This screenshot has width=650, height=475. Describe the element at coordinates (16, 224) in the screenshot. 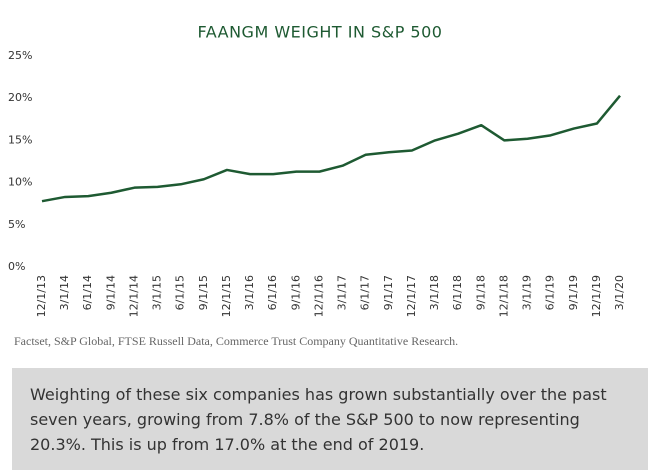

I see `y-tick-label: 5%` at that location.